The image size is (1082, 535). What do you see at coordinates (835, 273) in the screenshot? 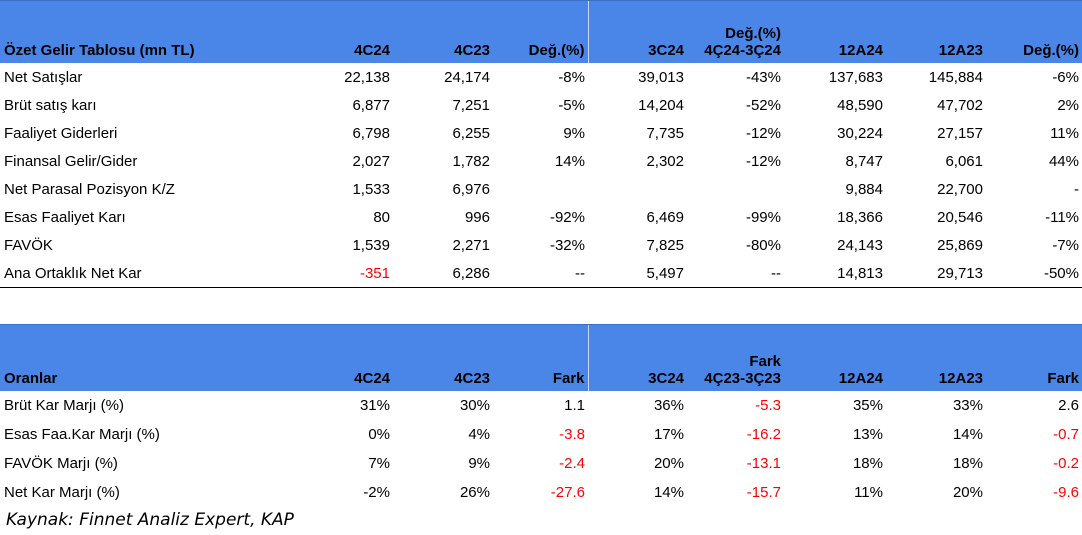
I see `table-cell: 14,813` at bounding box center [835, 273].